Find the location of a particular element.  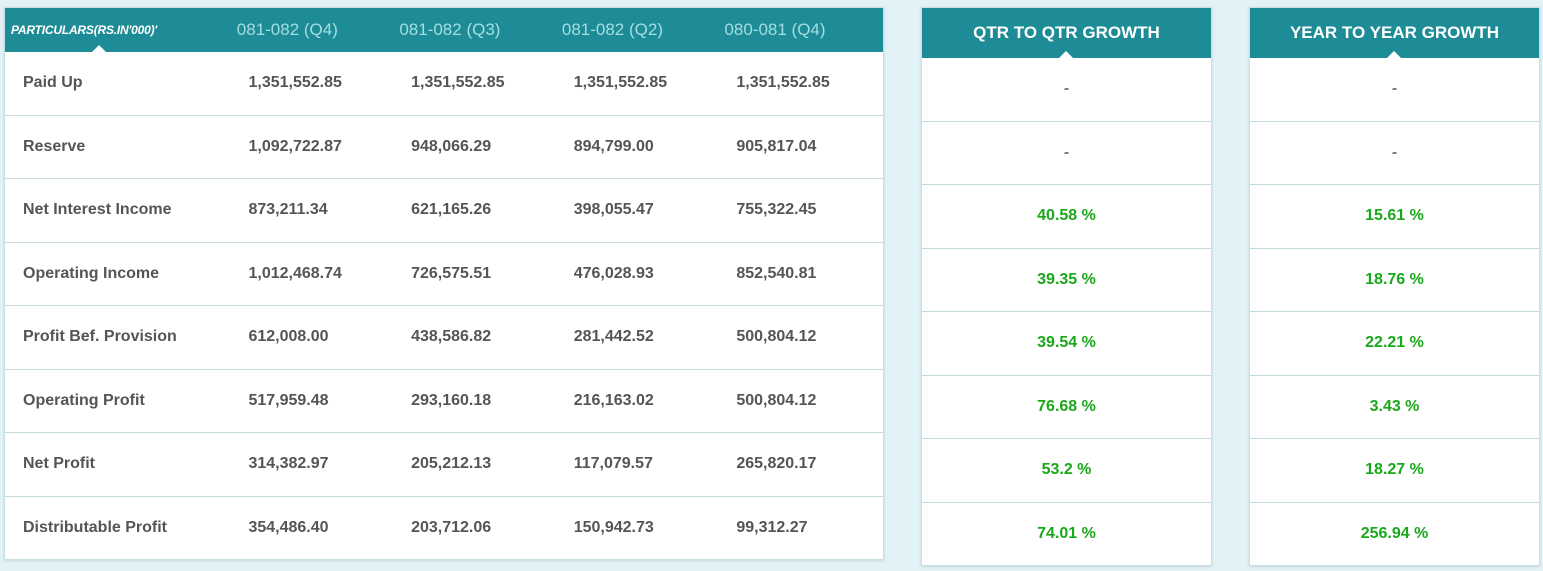

row-label: Paid Up is located at coordinates (53, 83).